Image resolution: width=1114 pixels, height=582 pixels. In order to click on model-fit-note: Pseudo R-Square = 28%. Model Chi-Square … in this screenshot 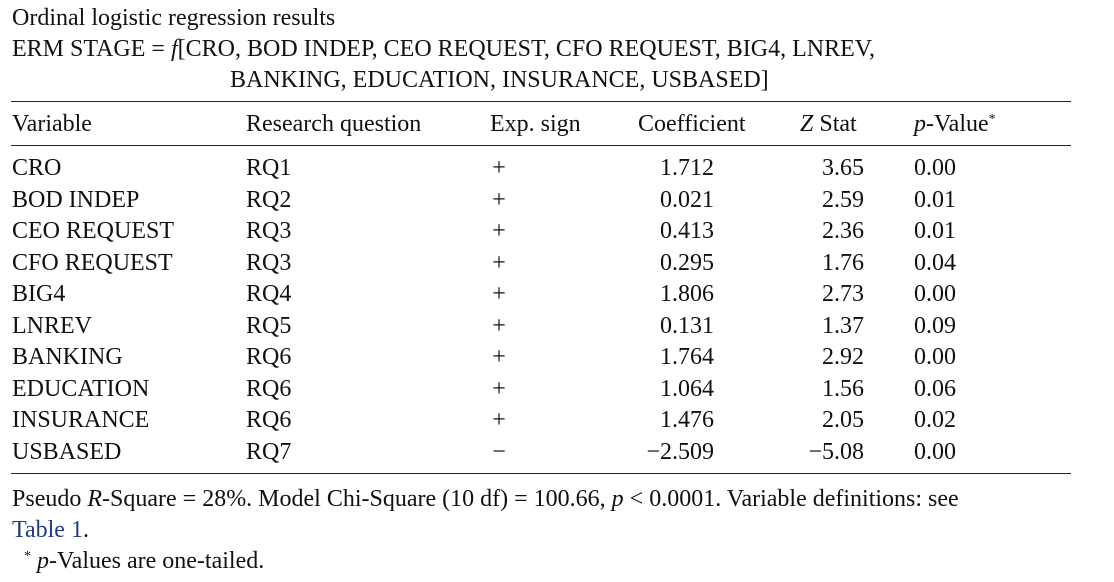, I will do `click(485, 499)`.